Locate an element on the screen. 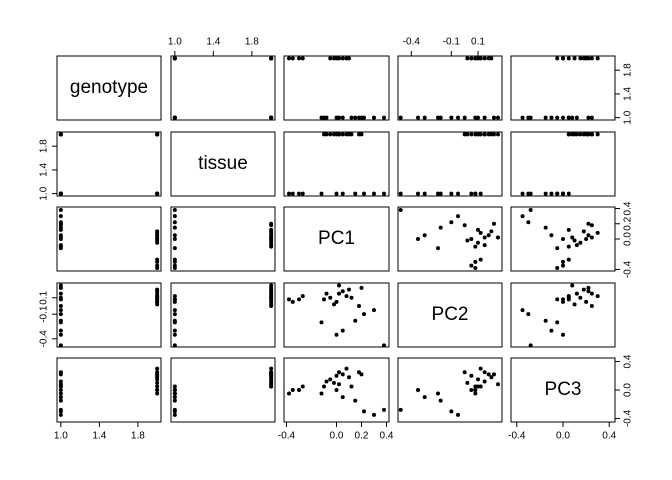 The height and width of the screenshot is (480, 672). y-tick-label: 1.0 is located at coordinates (44, 193).